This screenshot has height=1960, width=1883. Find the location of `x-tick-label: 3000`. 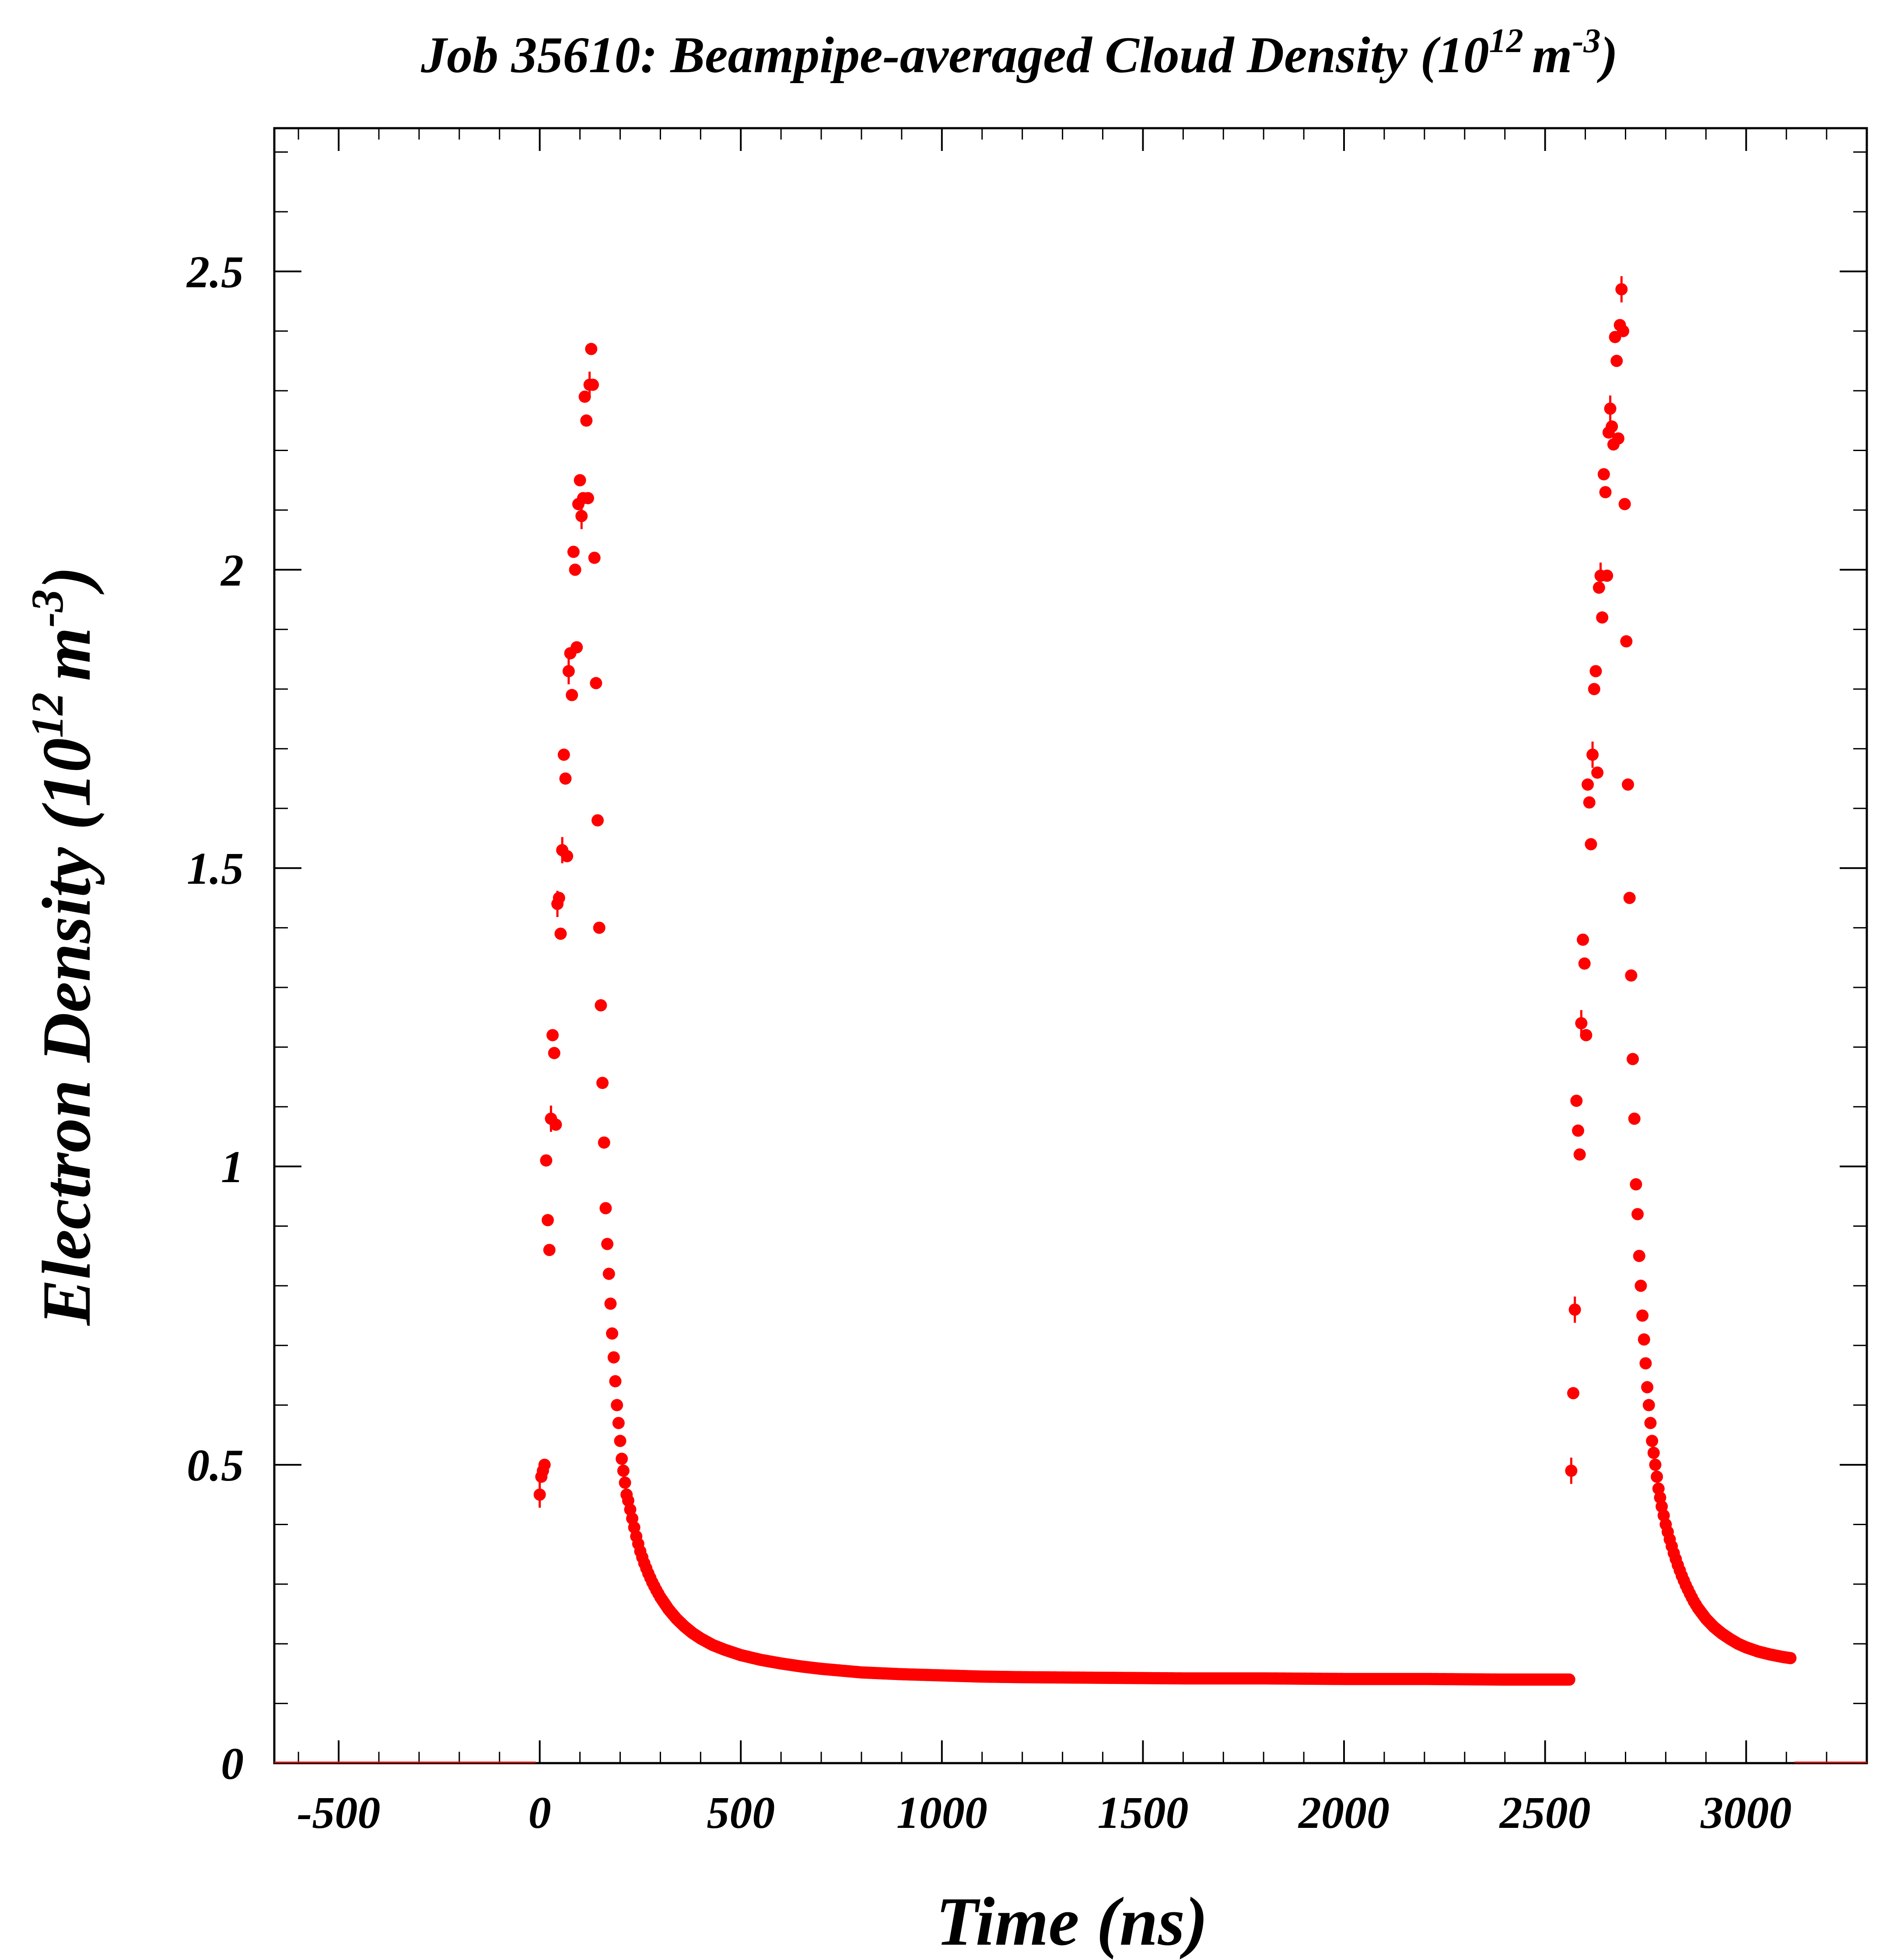

x-tick-label: 3000 is located at coordinates (1746, 1813).